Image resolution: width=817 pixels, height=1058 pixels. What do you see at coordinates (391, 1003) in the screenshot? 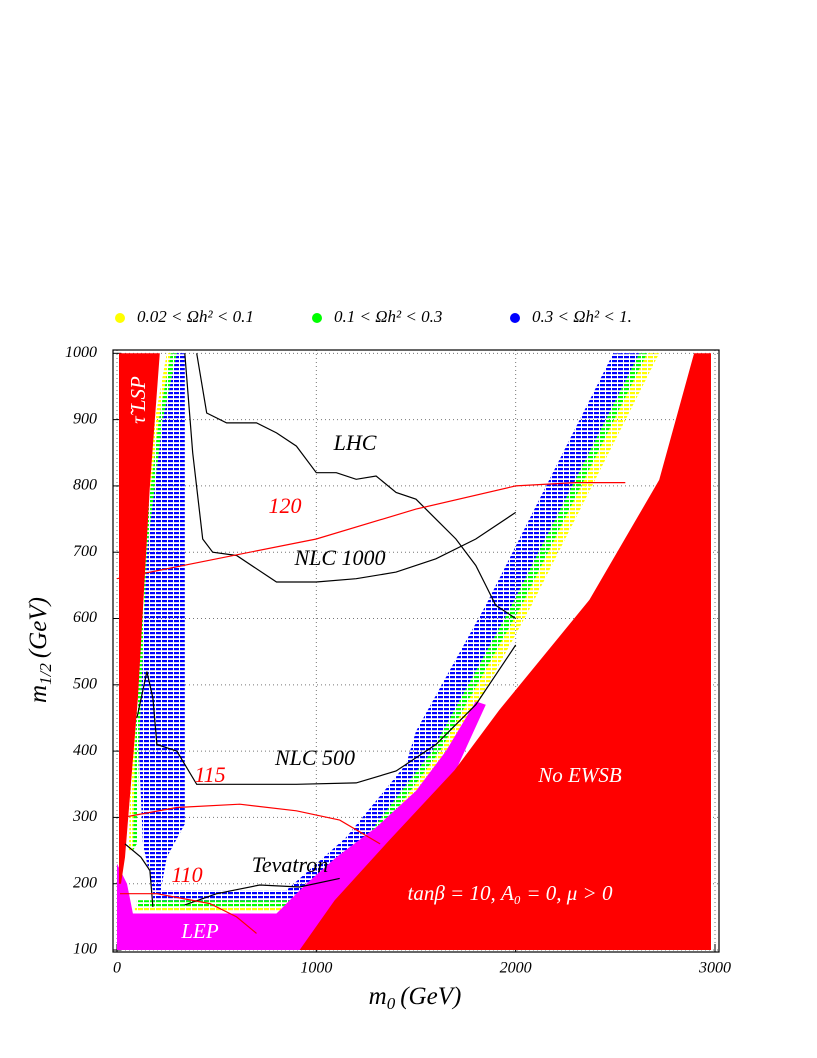
I see `axis-subscript: 0` at bounding box center [391, 1003].